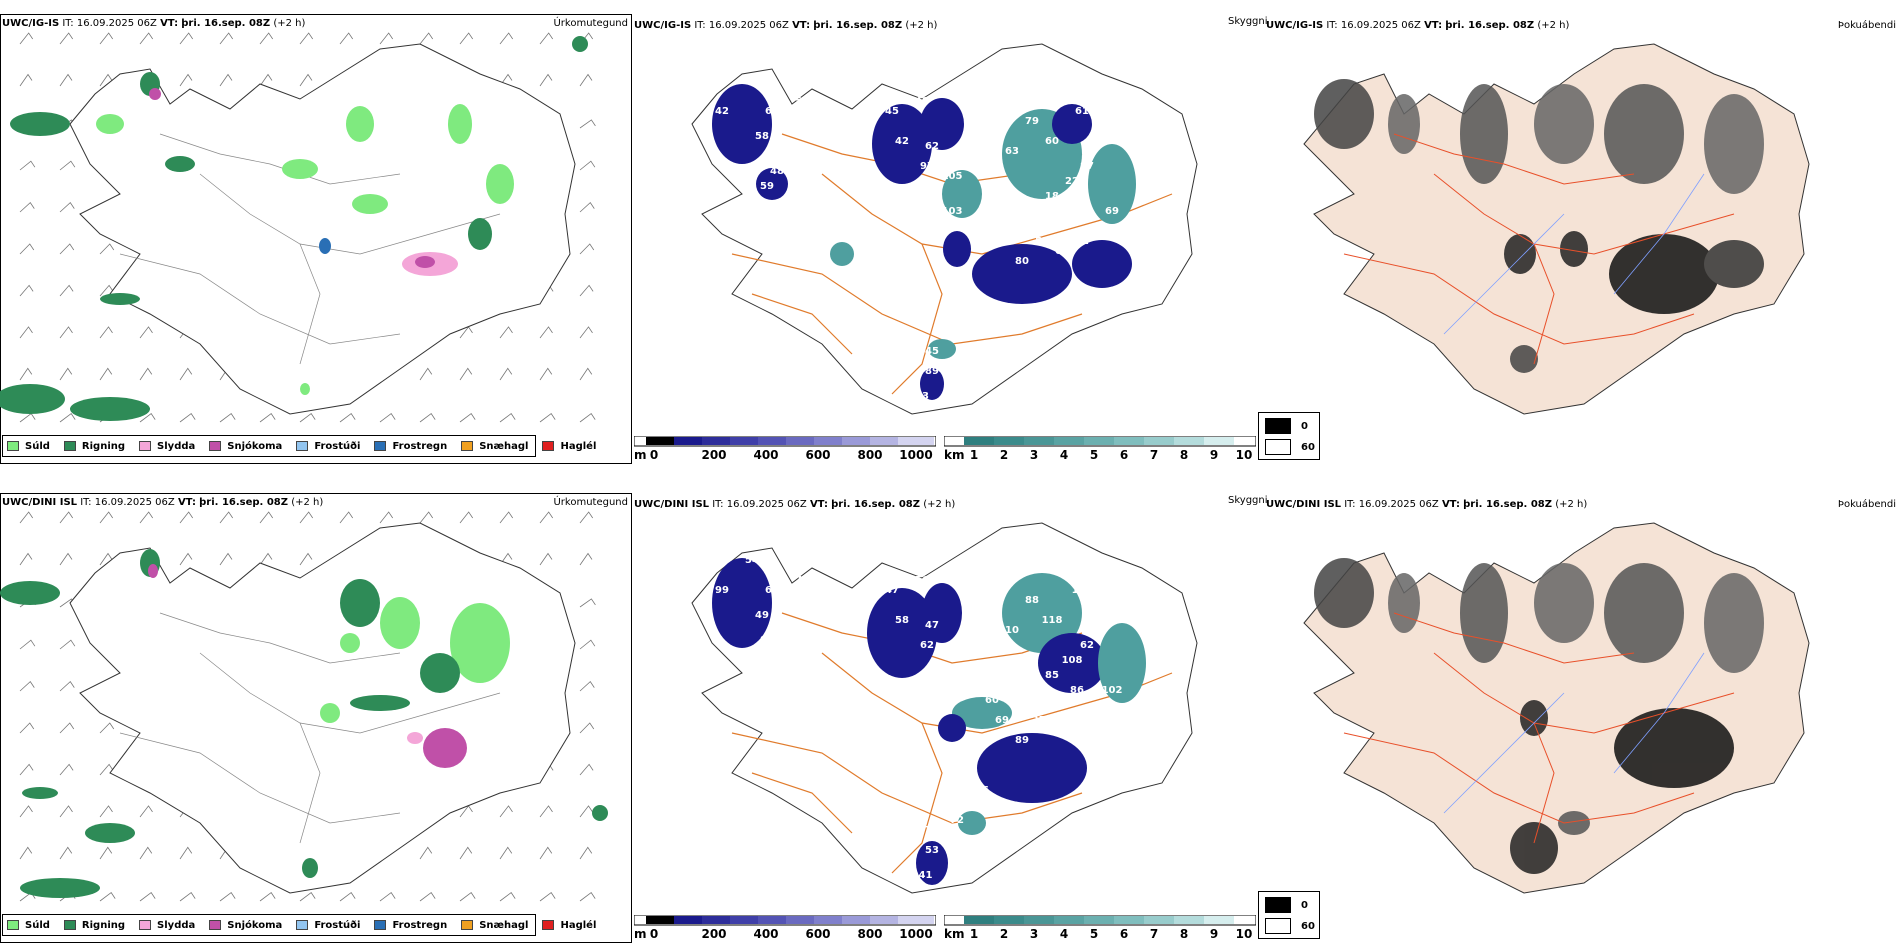  Describe the element at coordinates (992, 700) in the screenshot. I see `cloud-base-label: 60` at that location.